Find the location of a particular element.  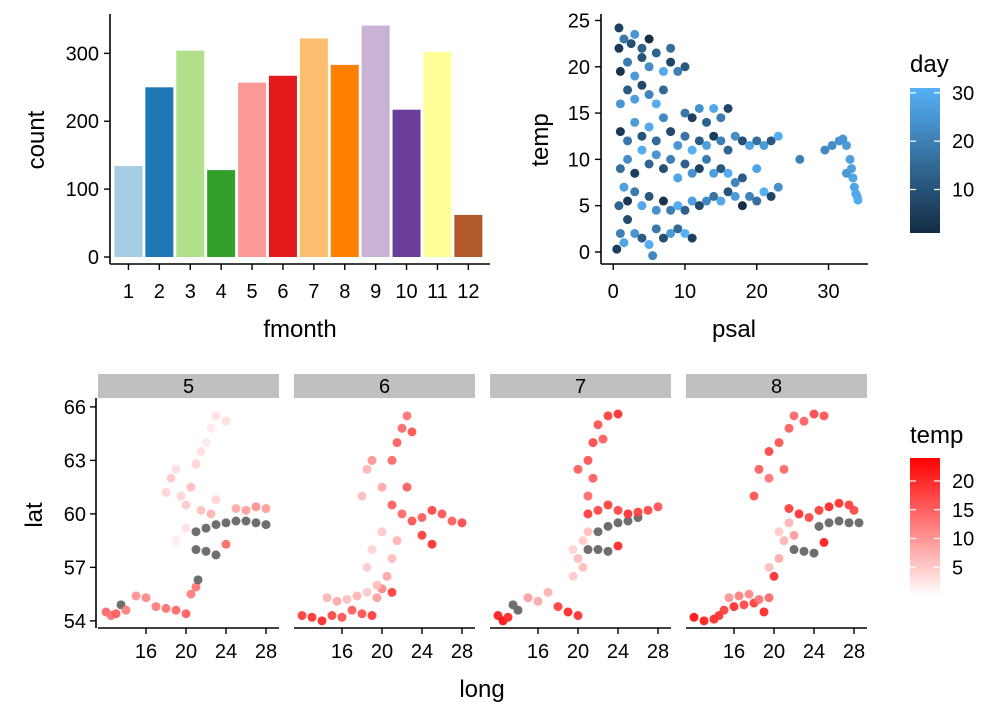

x-tick-label-4: 4 is located at coordinates (221, 292).